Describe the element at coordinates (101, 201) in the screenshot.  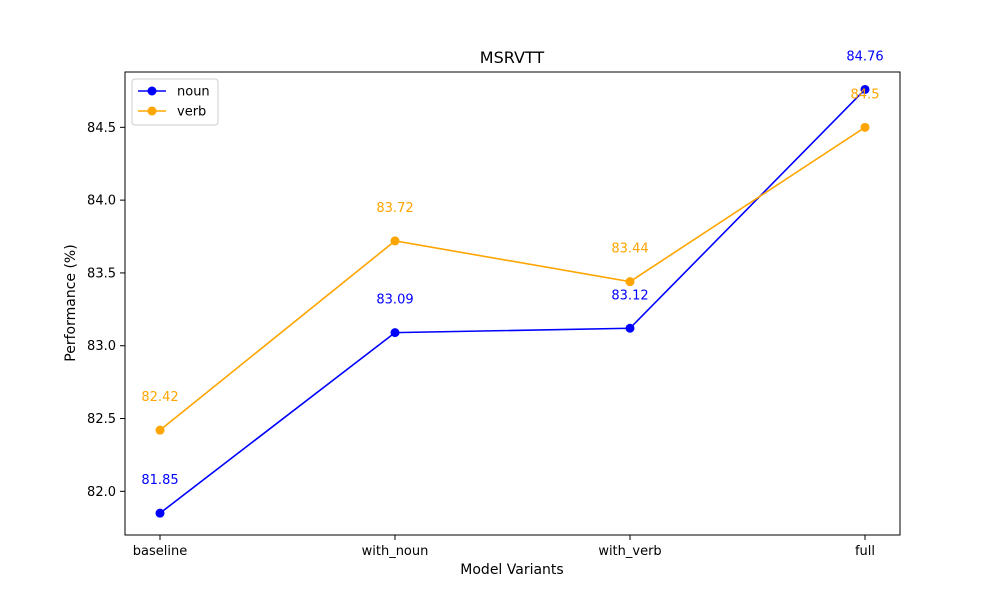
I see `y-tick-label: 84.0` at that location.